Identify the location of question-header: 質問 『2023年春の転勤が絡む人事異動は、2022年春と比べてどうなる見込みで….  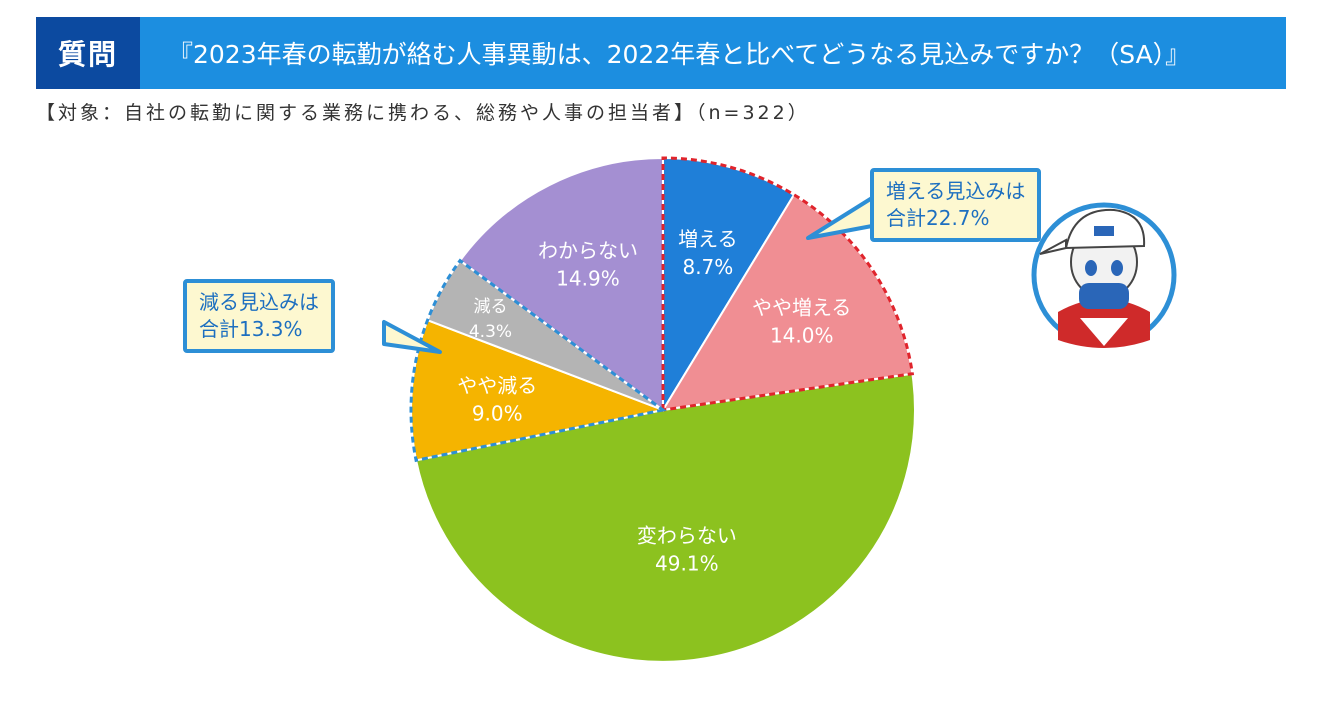
(661, 53).